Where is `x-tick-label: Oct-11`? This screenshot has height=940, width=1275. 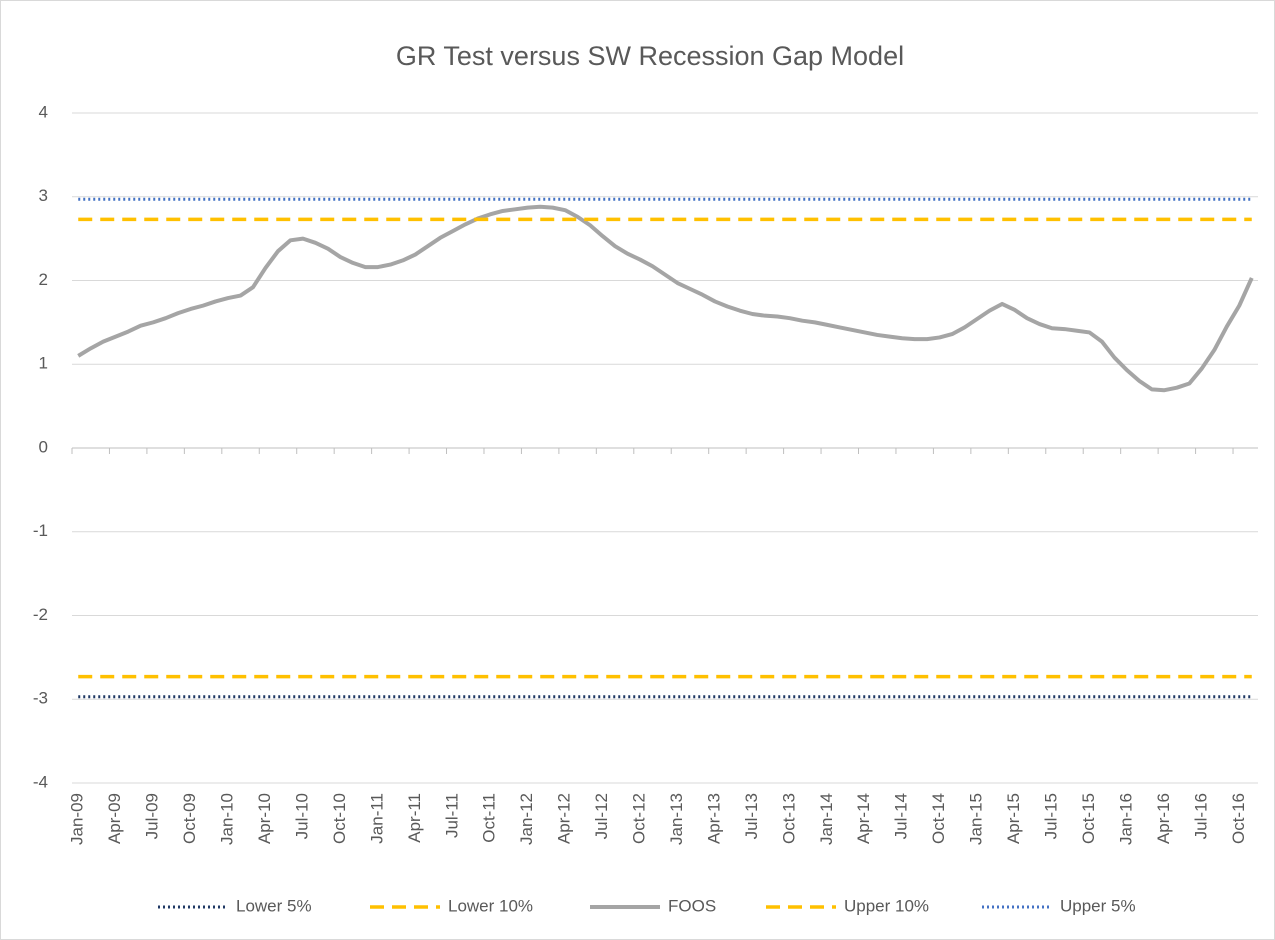
x-tick-label: Oct-11 is located at coordinates (489, 818).